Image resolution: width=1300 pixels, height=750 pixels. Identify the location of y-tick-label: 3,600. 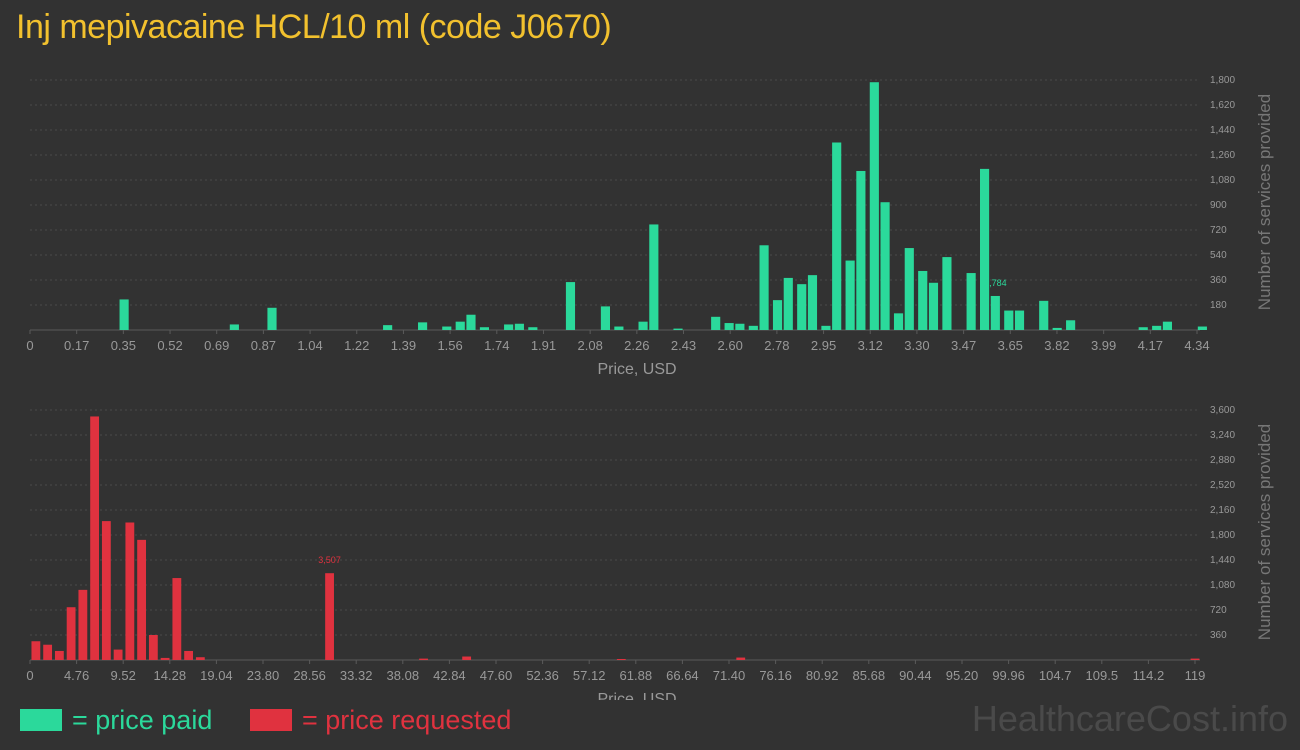
(1222, 410).